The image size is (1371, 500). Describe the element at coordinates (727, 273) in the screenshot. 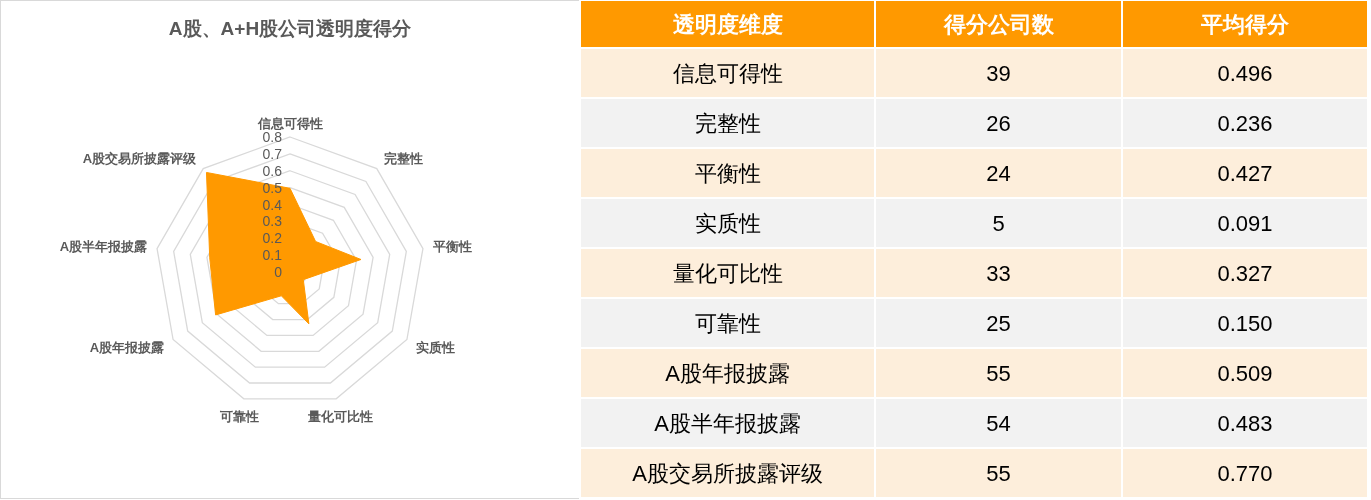

I see `category-label: 量化可比性` at that location.